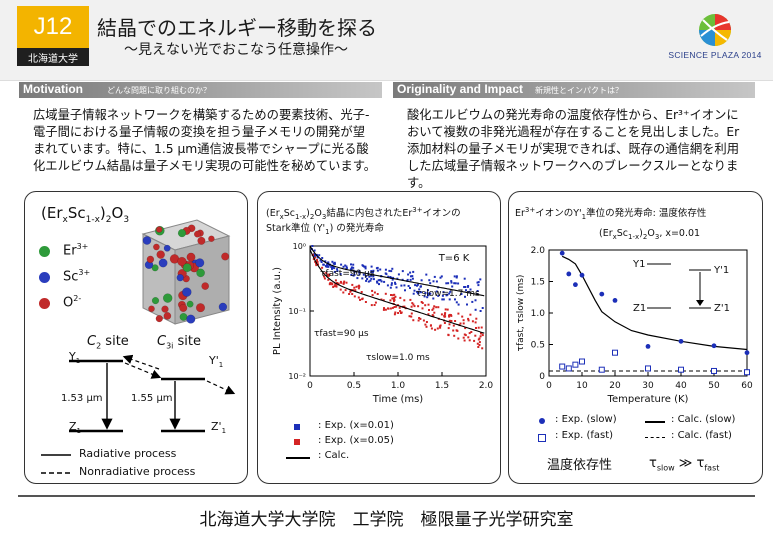  What do you see at coordinates (186, 272) in the screenshot?
I see `crystal-structure-image` at bounding box center [186, 272].